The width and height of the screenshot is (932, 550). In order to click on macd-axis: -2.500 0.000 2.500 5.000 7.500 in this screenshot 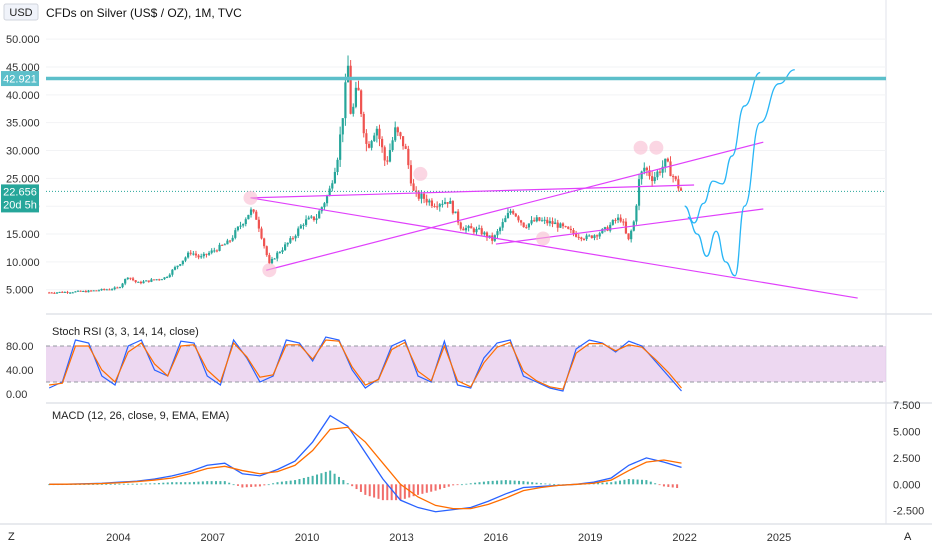, I will do `click(908, 459)`.